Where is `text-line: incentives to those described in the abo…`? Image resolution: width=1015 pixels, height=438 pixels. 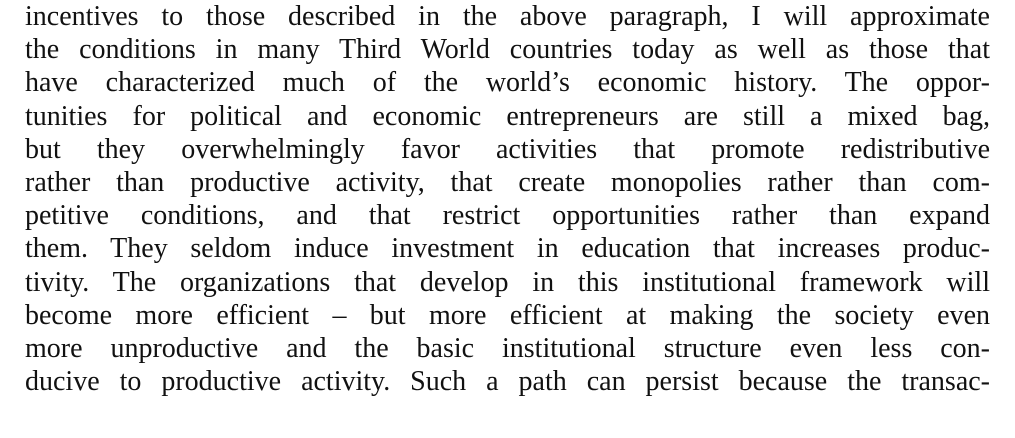
text-line: incentives to those described in the abo… is located at coordinates (507, 16).